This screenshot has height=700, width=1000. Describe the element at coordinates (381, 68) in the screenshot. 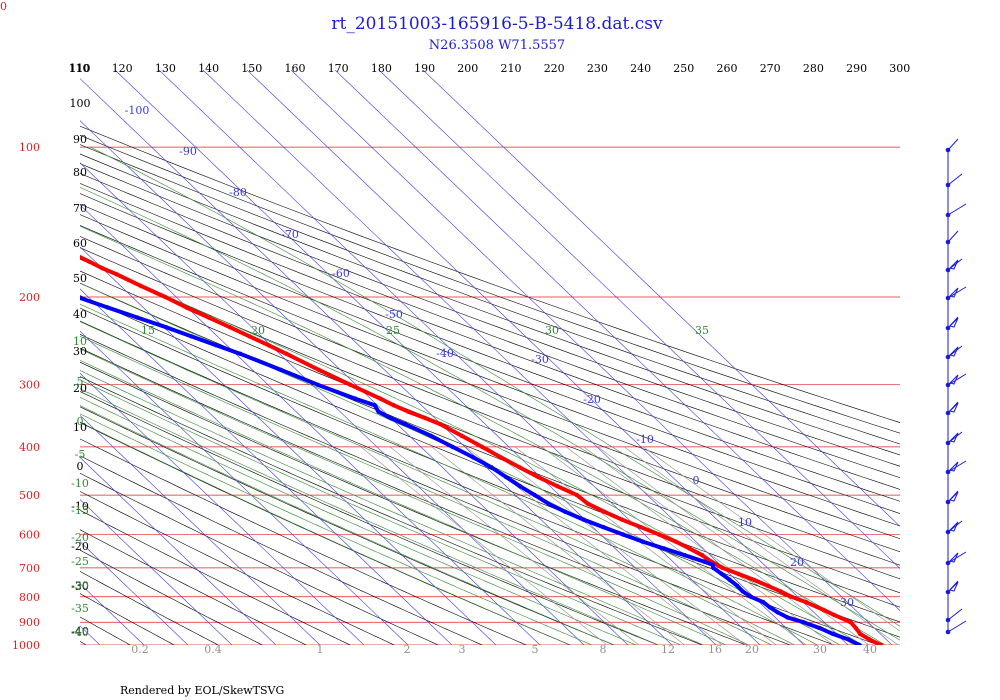

I see `theta-label: 180` at that location.